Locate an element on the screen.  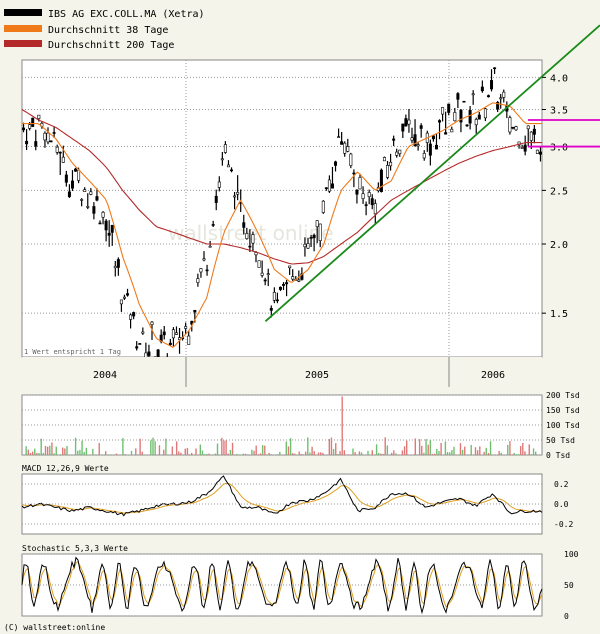
macd-tick-label: 0.0 is located at coordinates (561, 504).